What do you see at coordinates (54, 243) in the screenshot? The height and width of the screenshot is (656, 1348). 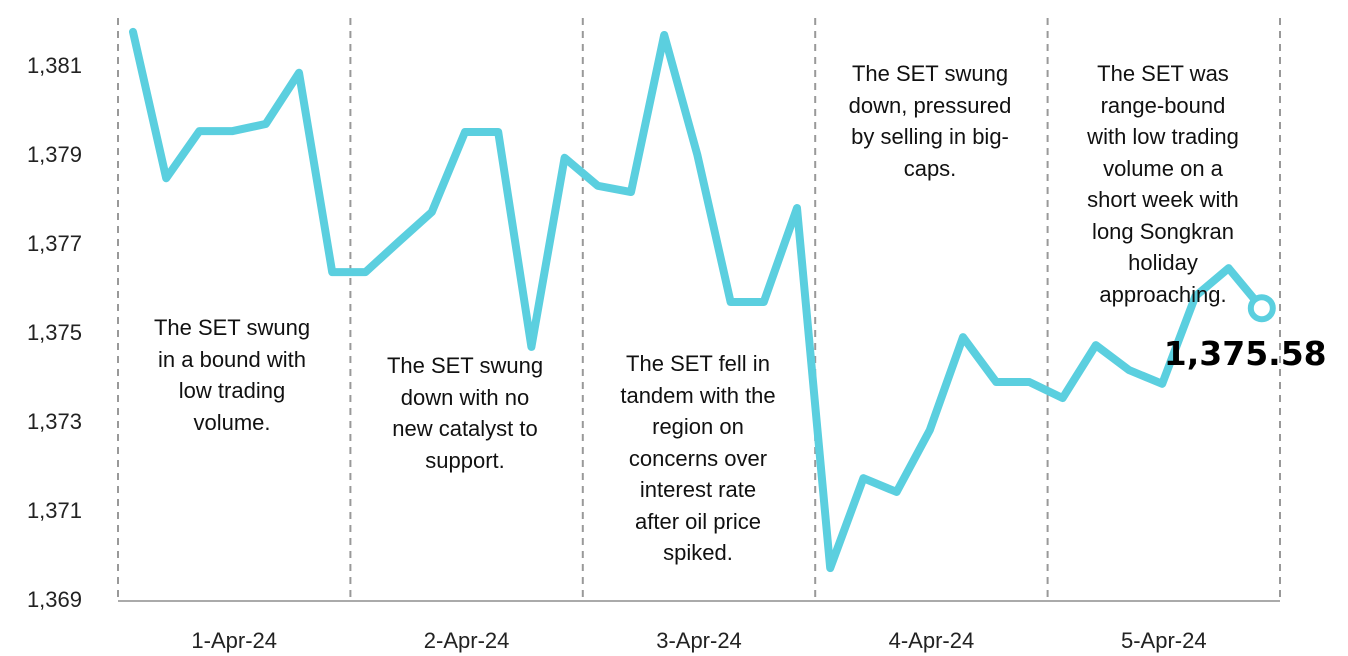 I see `y-tick-label: 1,377` at bounding box center [54, 243].